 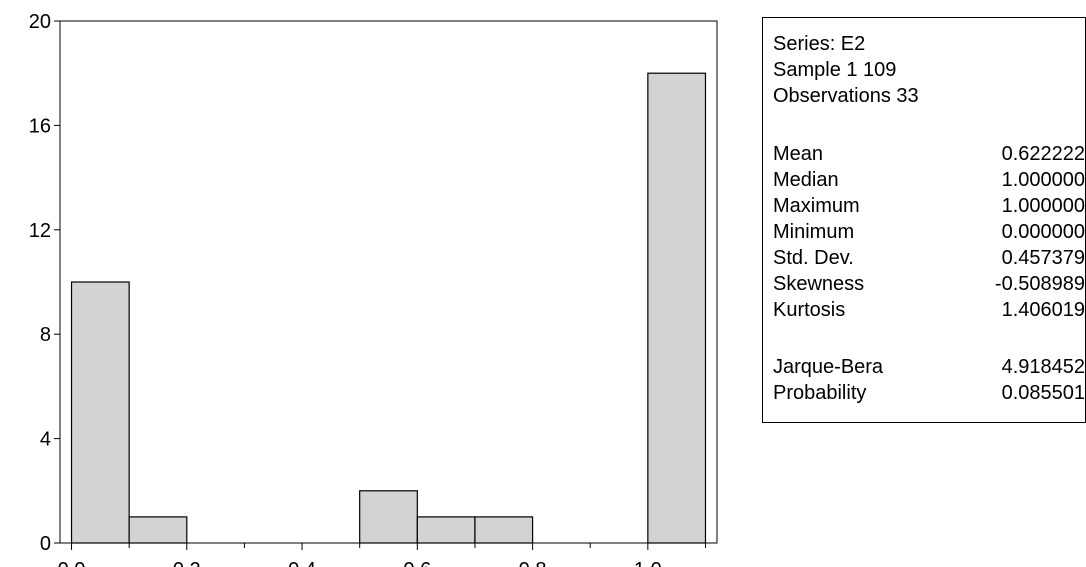 What do you see at coordinates (846, 96) in the screenshot?
I see `observations-count: Observations 33` at bounding box center [846, 96].